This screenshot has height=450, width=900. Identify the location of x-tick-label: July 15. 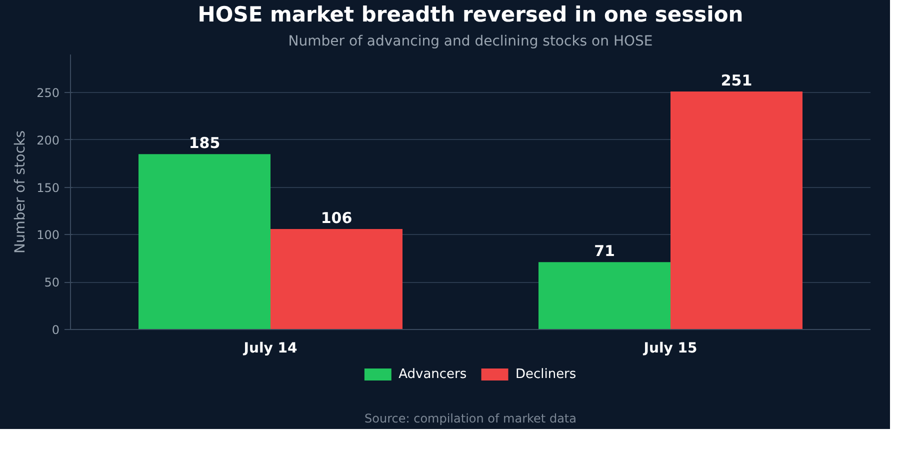
(670, 348).